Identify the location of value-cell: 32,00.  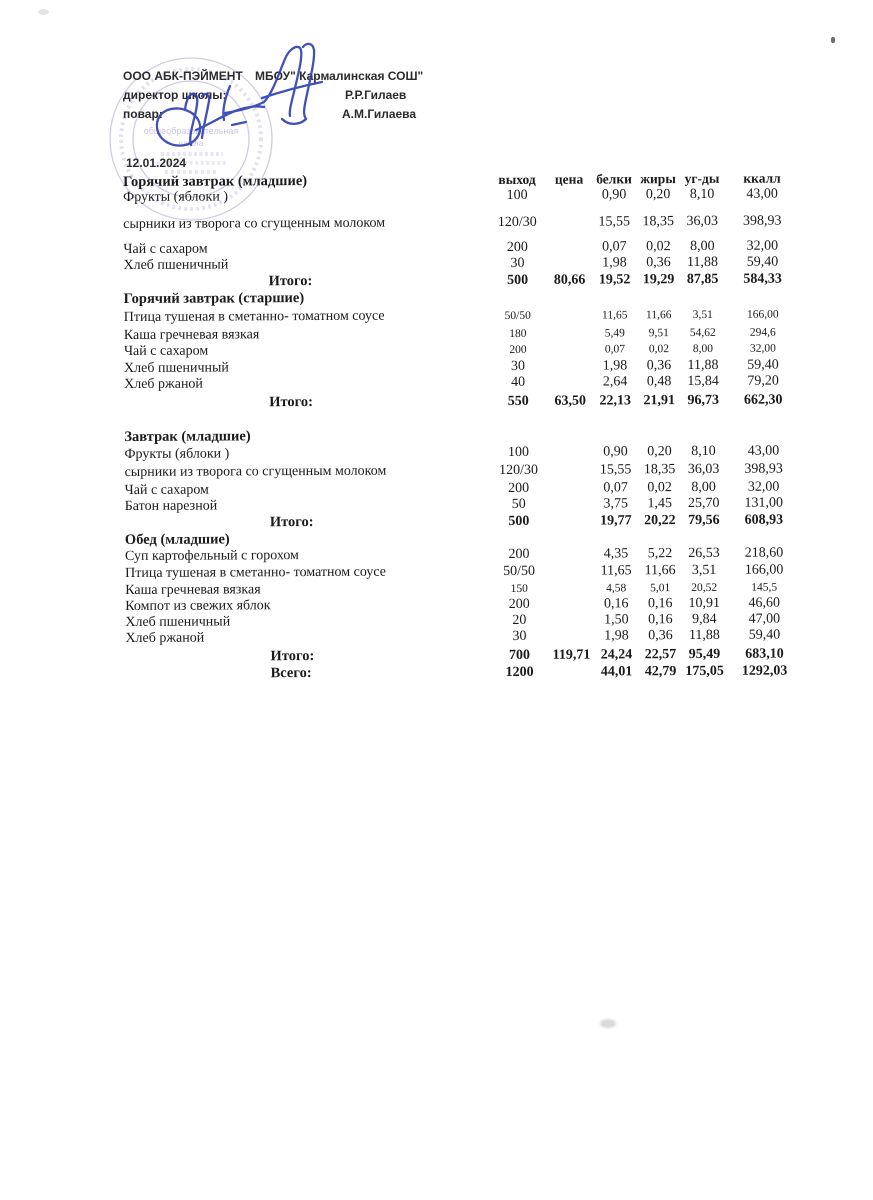
(762, 246).